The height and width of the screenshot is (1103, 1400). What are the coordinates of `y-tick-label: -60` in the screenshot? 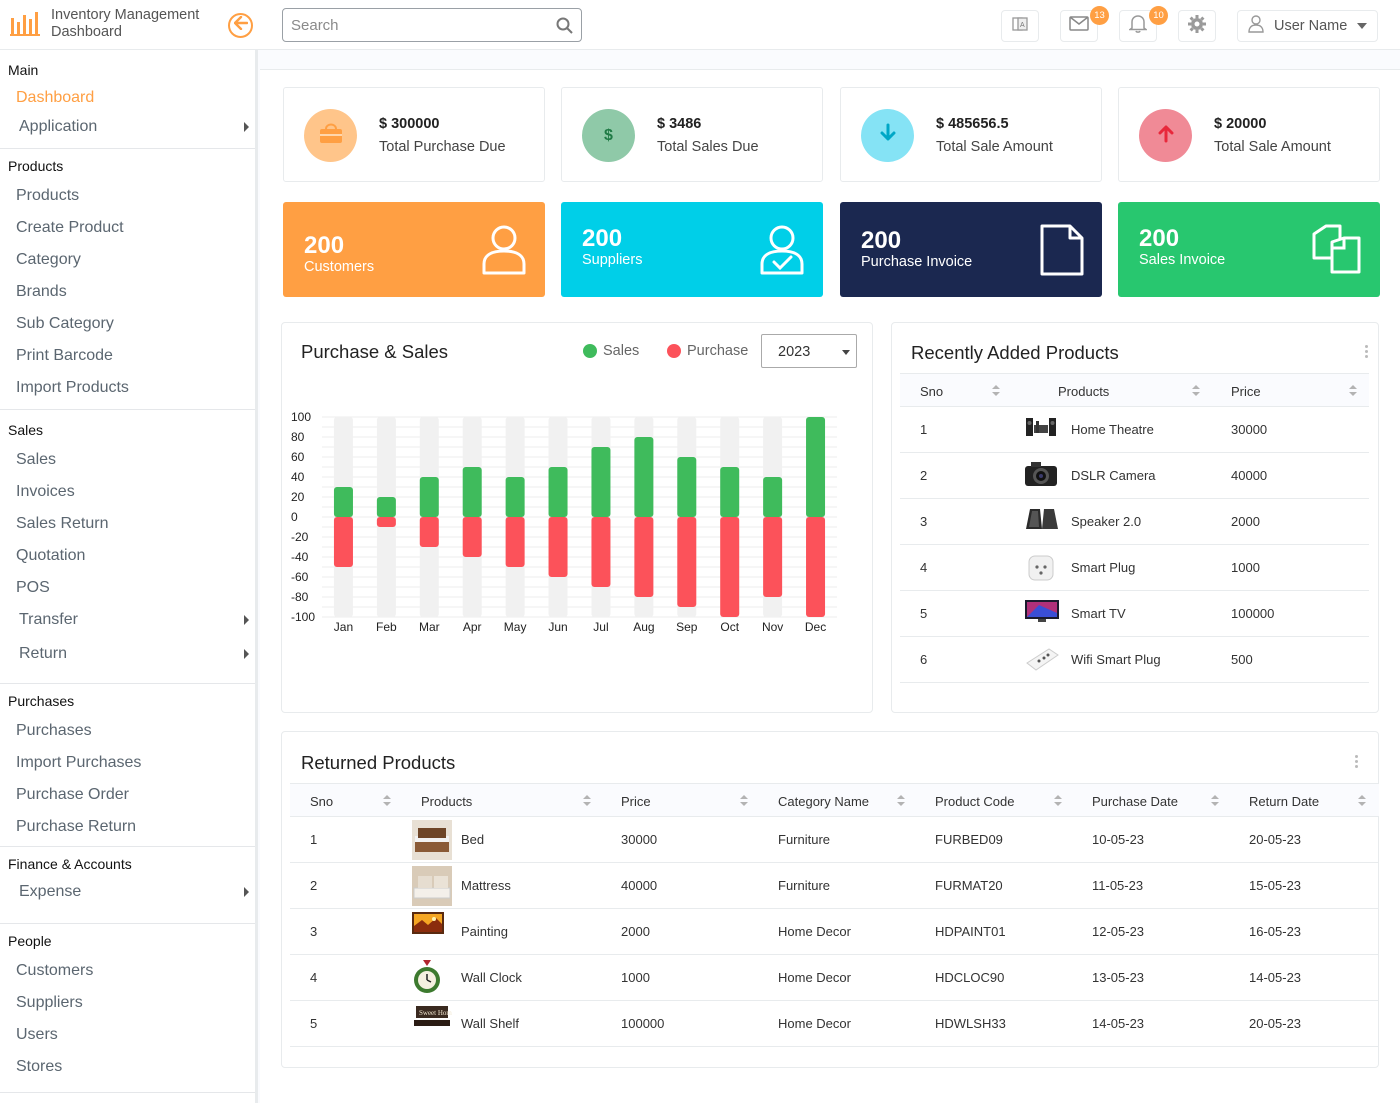 It's located at (300, 577).